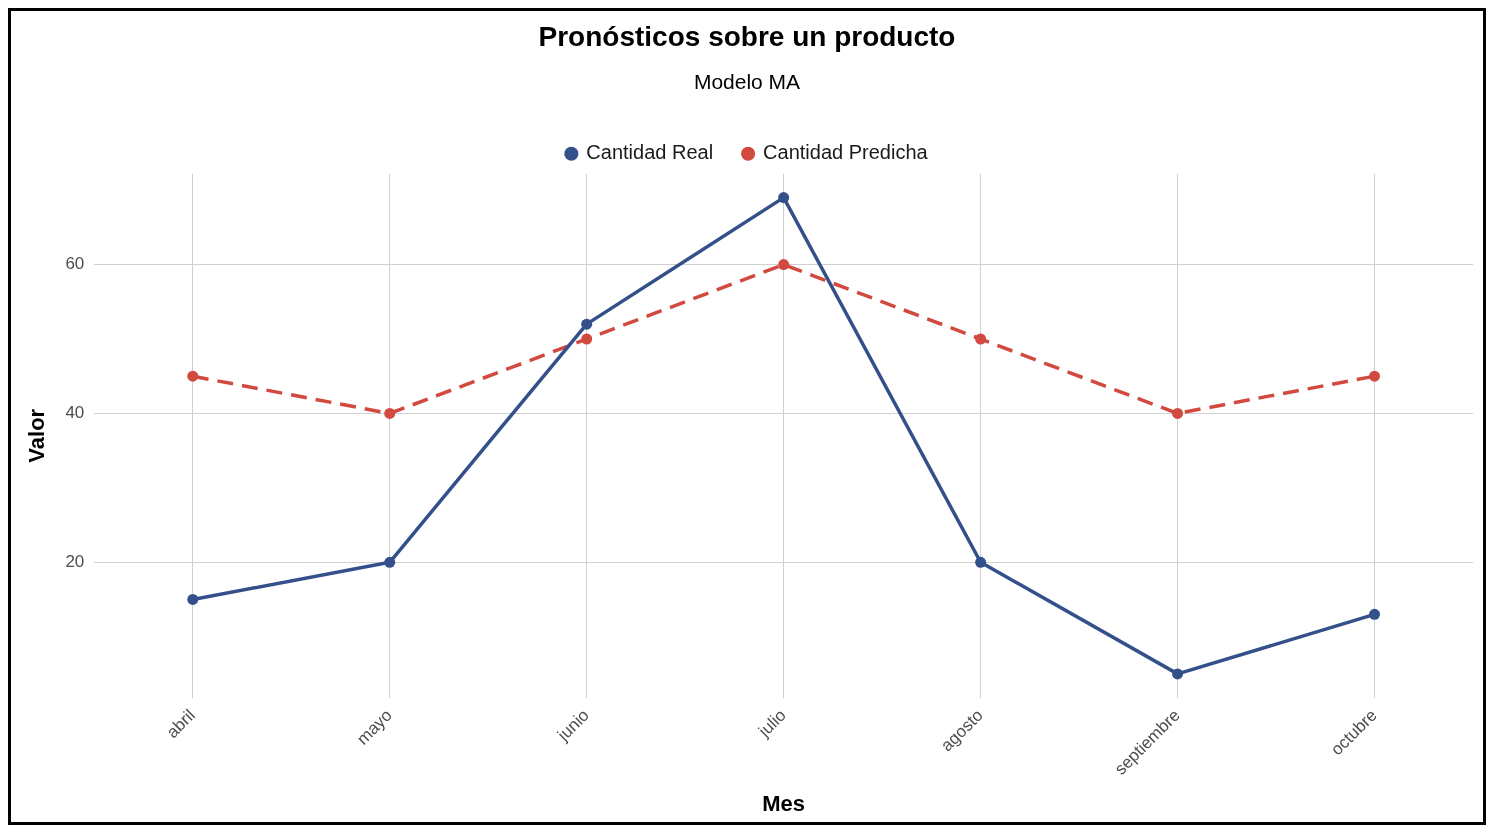 Image resolution: width=1494 pixels, height=833 pixels. Describe the element at coordinates (75, 413) in the screenshot. I see `y-tick-label: 40` at that location.